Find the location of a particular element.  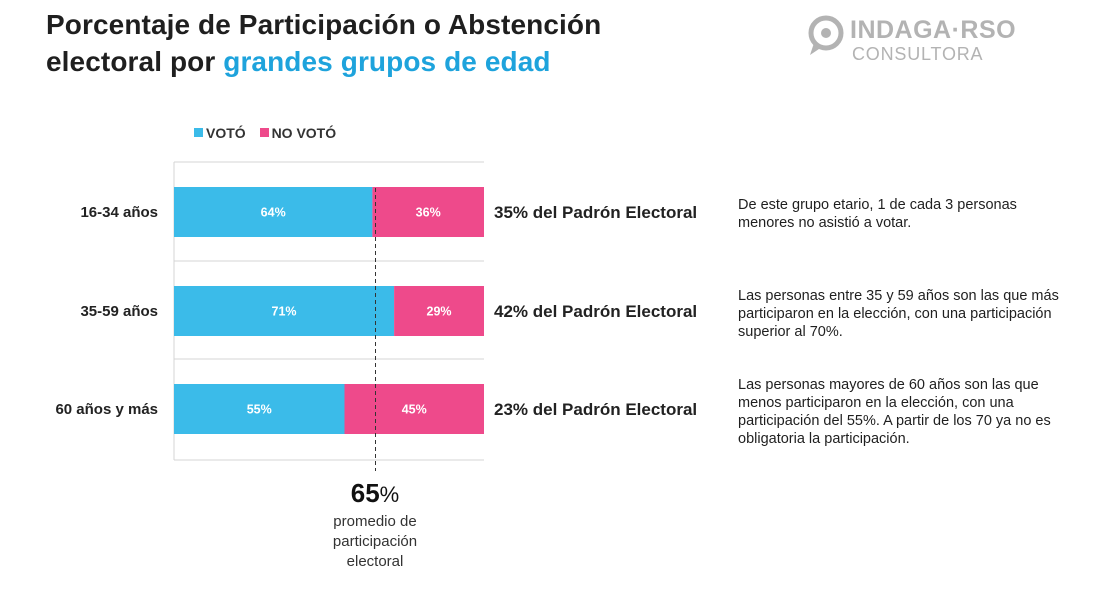

average-unit: % is located at coordinates (389, 494).